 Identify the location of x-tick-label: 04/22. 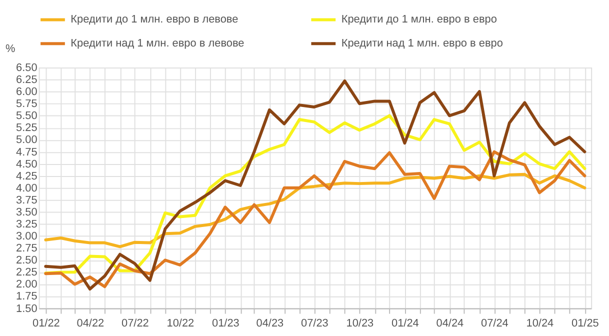
(90, 324).